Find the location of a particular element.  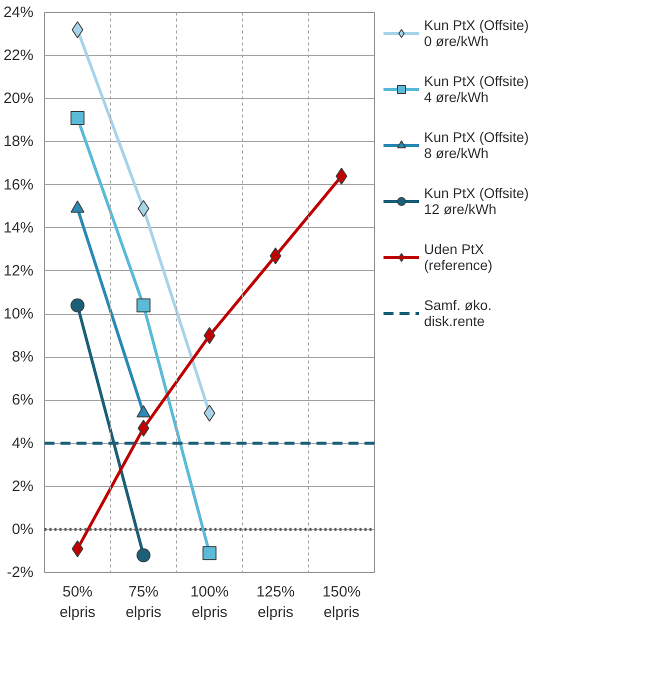

y-tick-label: 0% is located at coordinates (23, 529).